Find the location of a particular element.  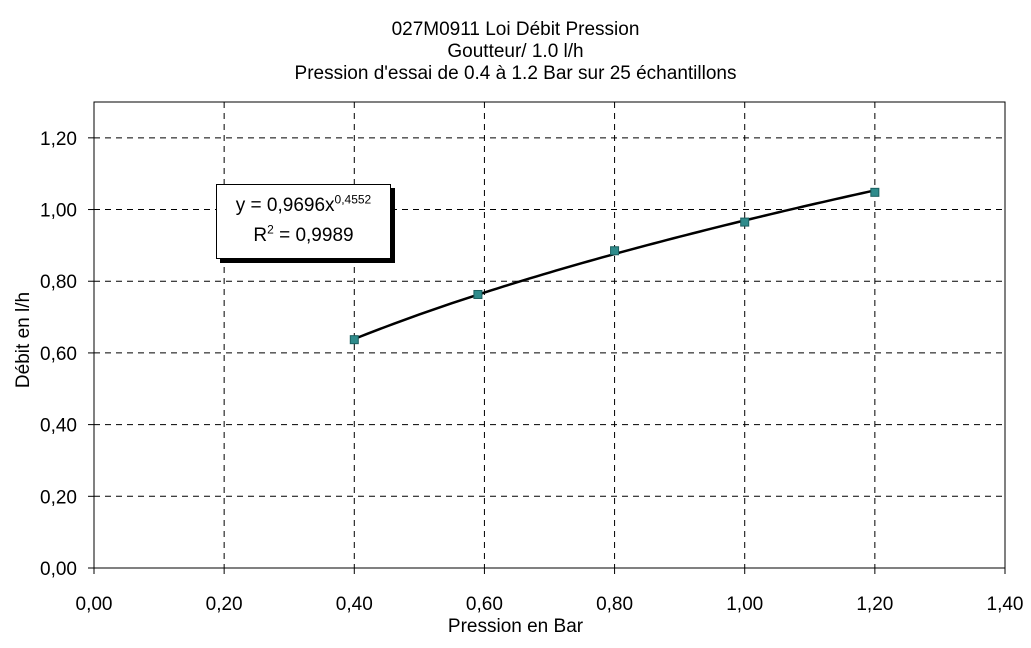

y-tick-label: 1,20 is located at coordinates (58, 139).